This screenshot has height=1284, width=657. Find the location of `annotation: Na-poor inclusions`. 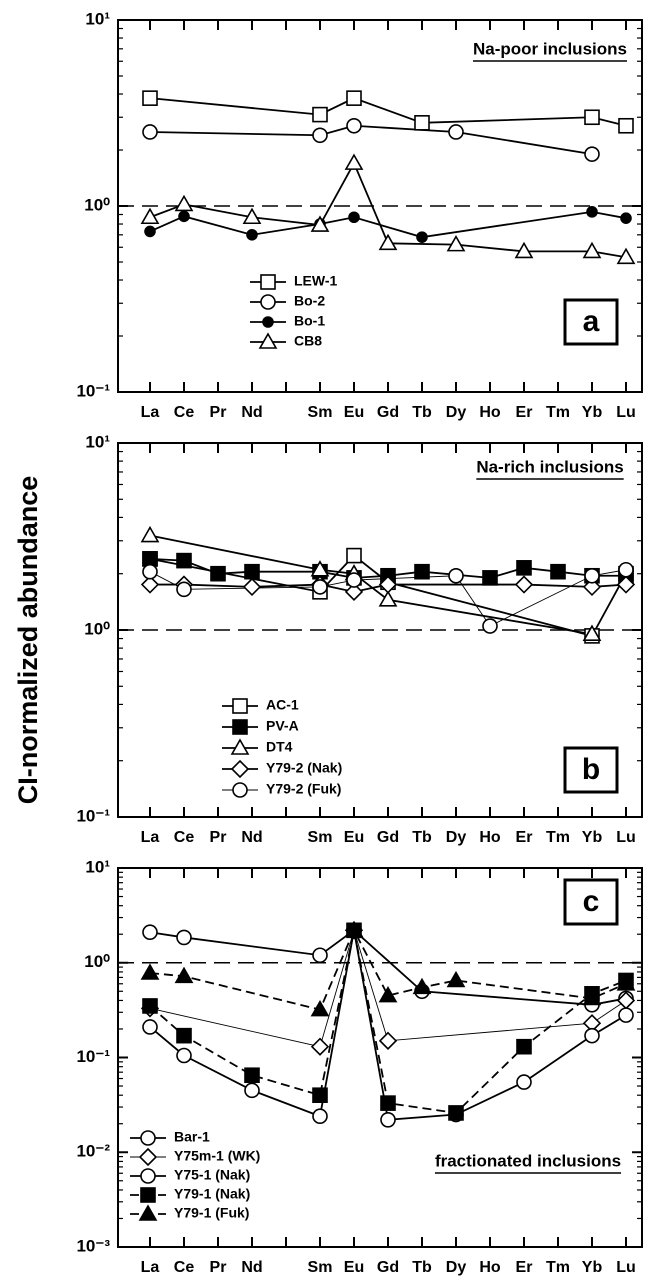

annotation: Na-poor inclusions is located at coordinates (550, 48).